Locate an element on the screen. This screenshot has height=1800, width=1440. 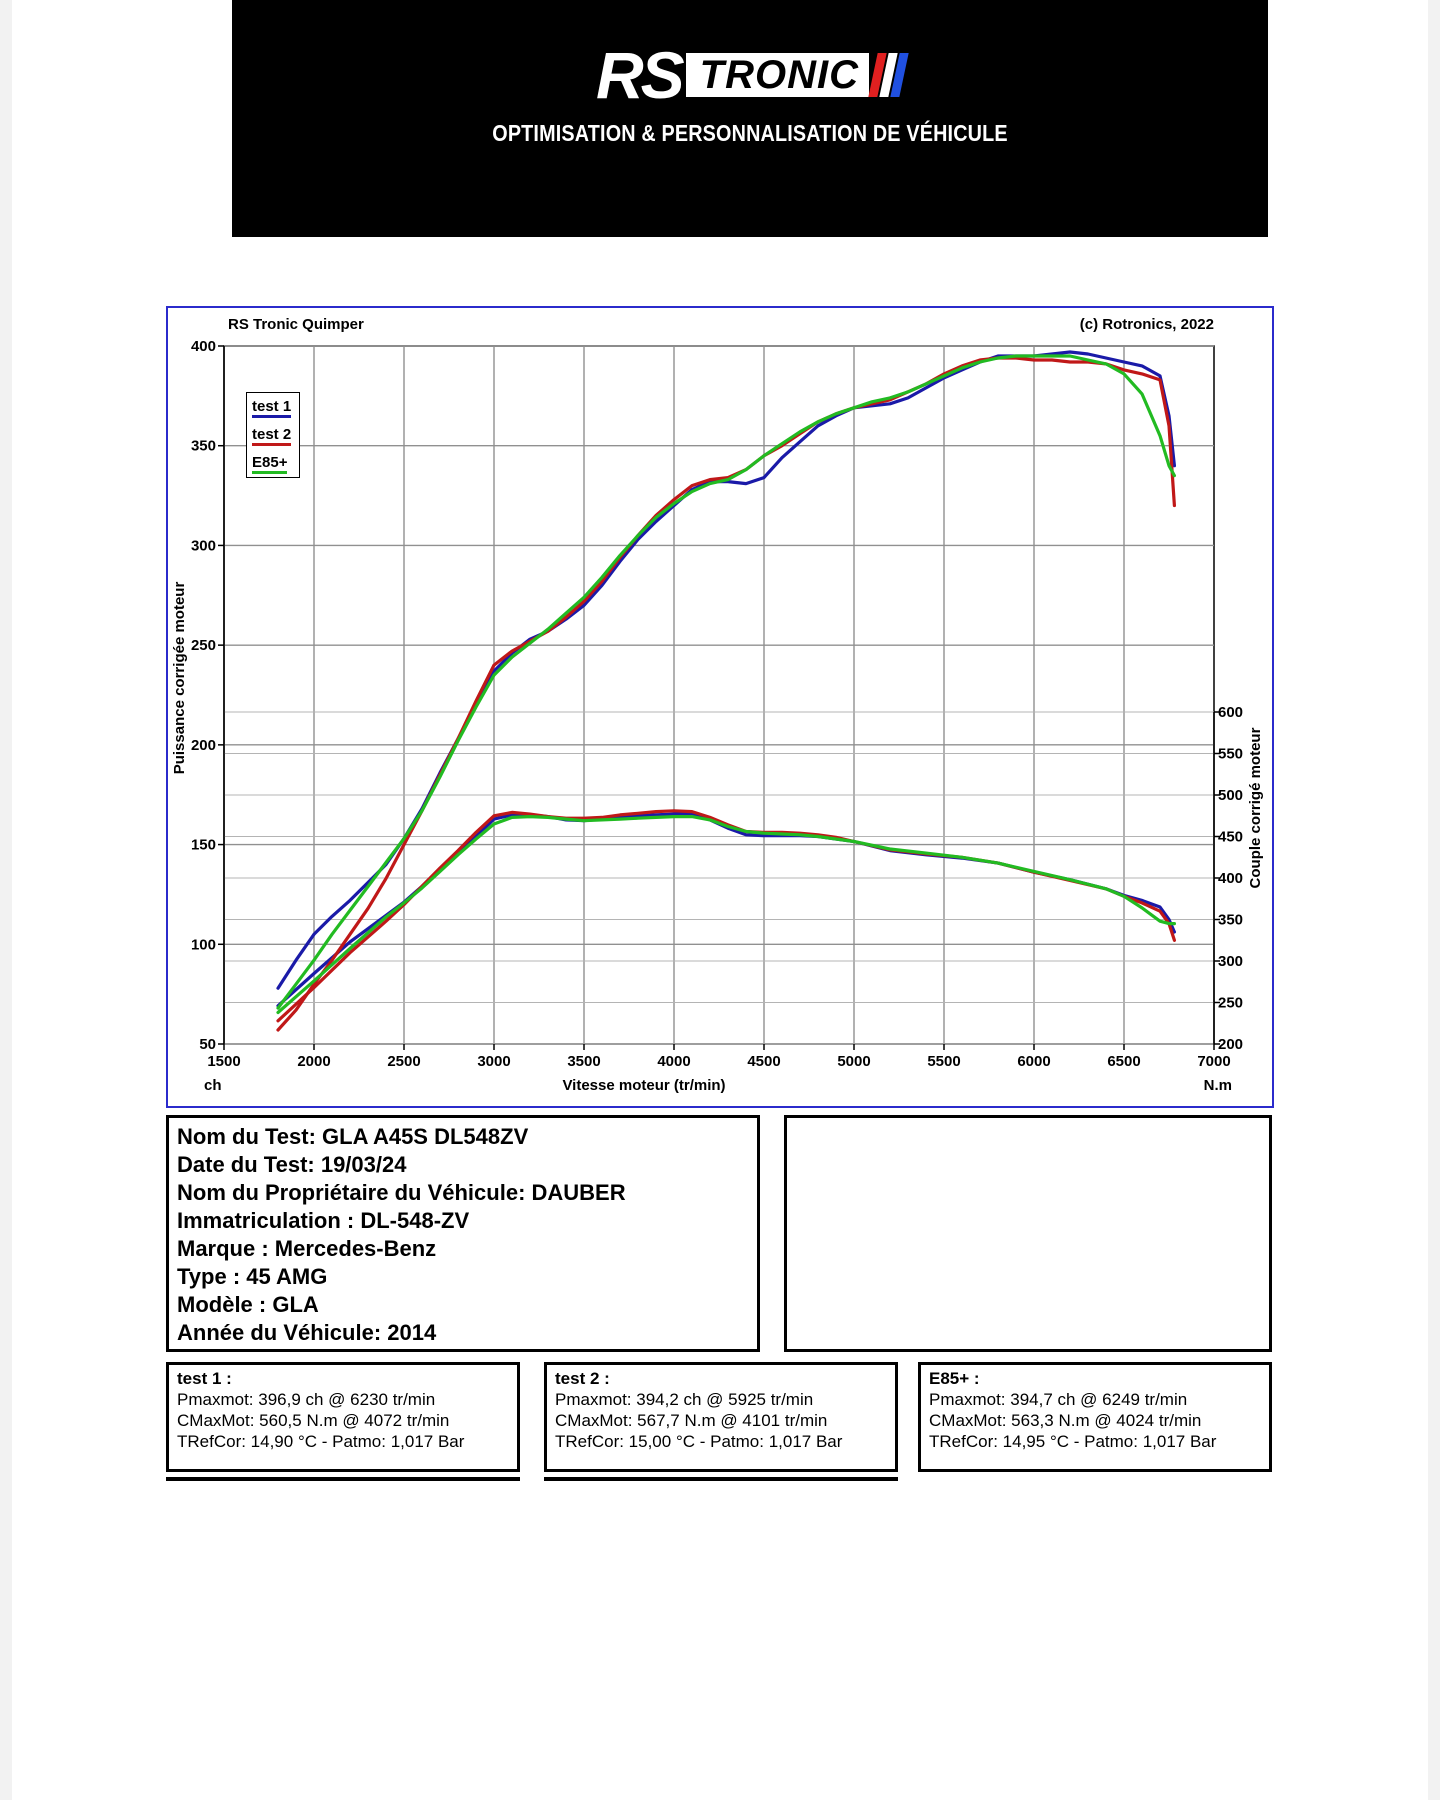
y-left-tick-label: 100 is located at coordinates (203, 944).